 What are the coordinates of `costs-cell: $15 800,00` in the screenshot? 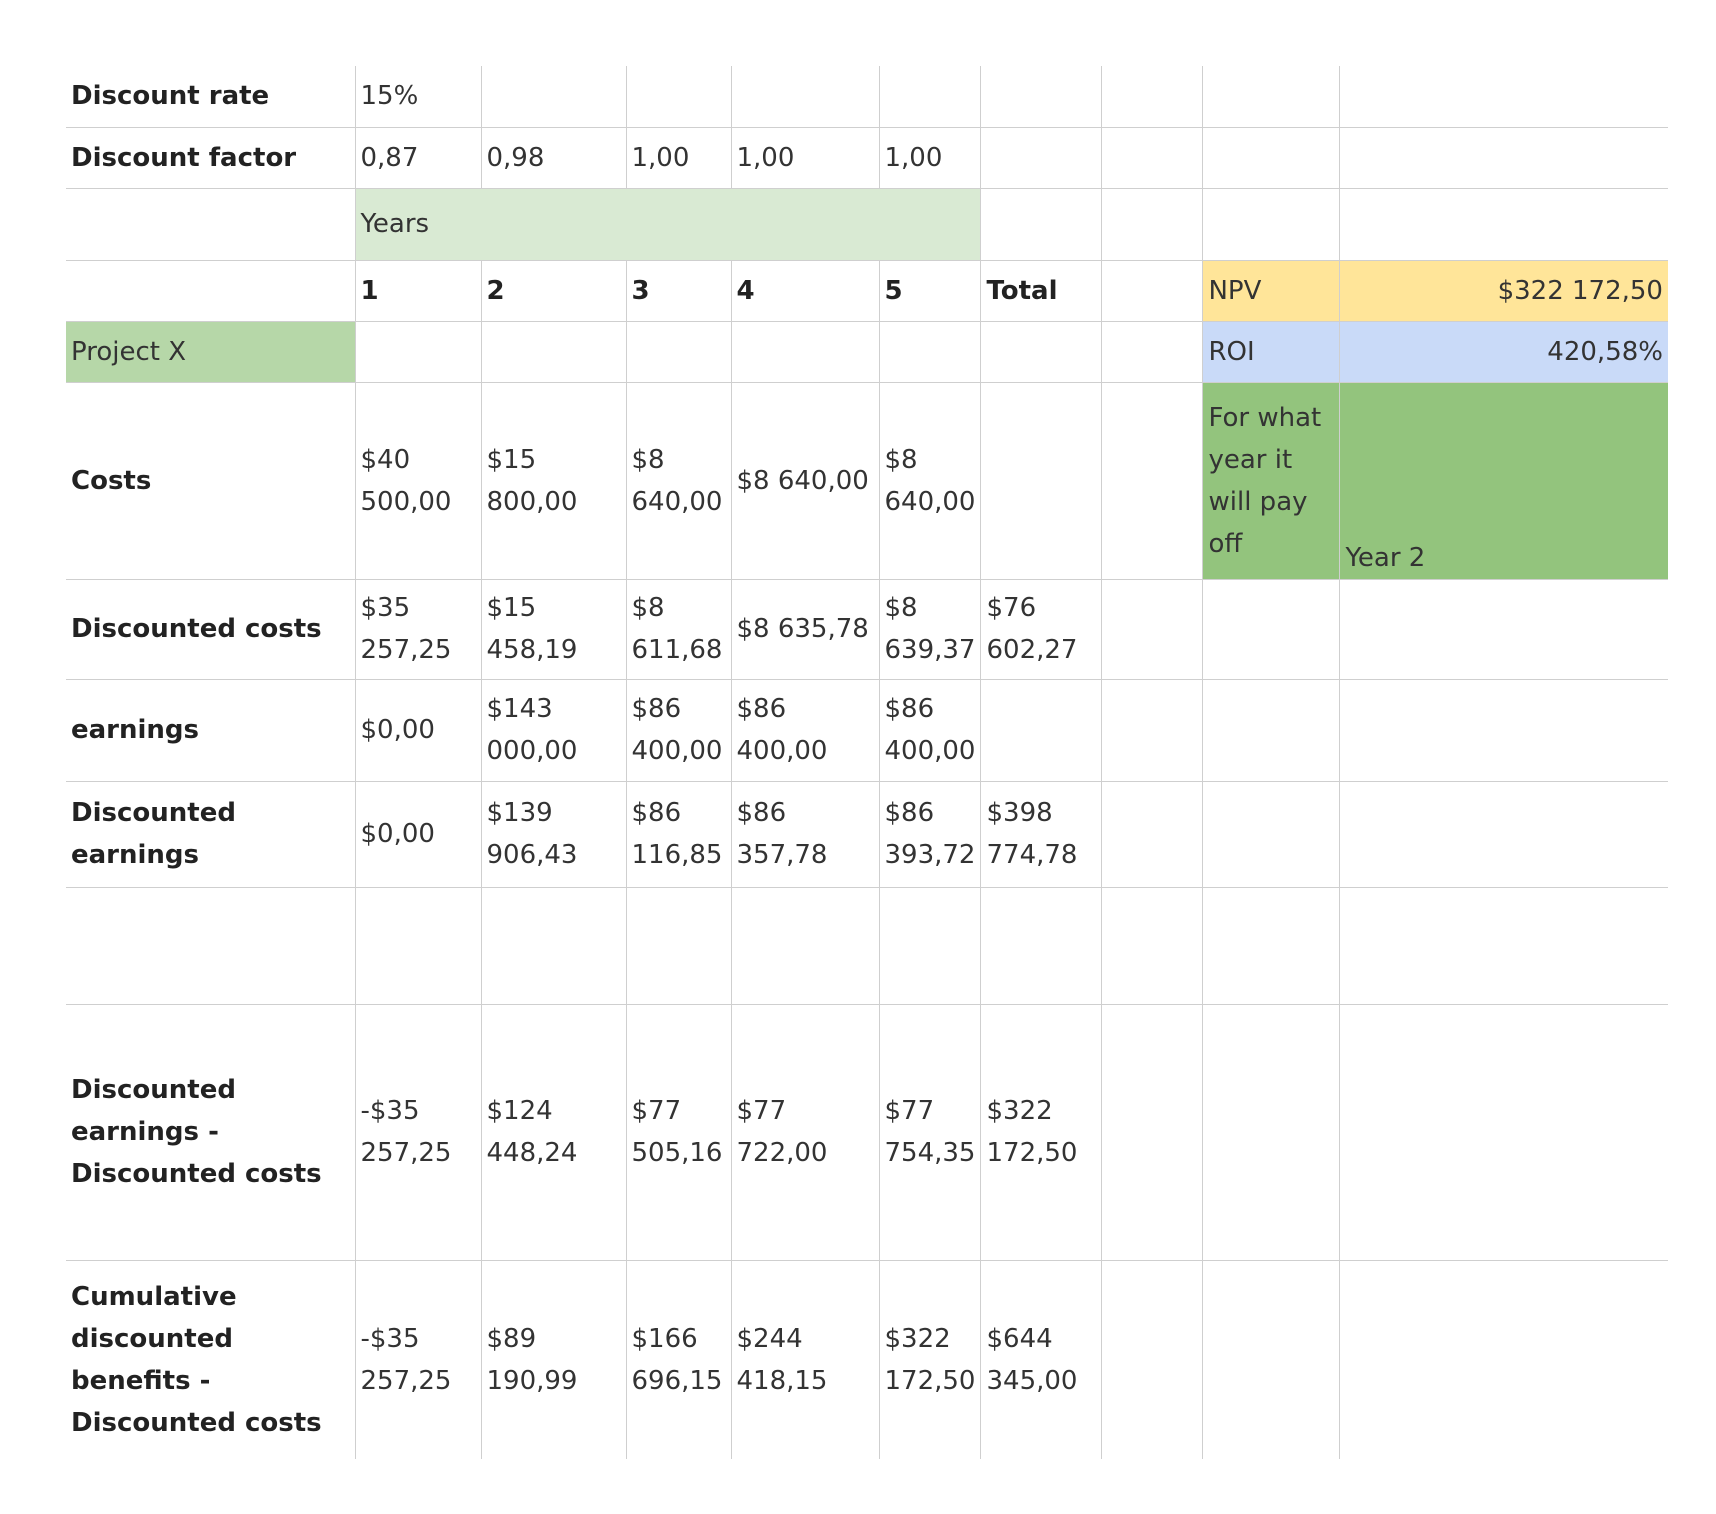 It's located at (553, 481).